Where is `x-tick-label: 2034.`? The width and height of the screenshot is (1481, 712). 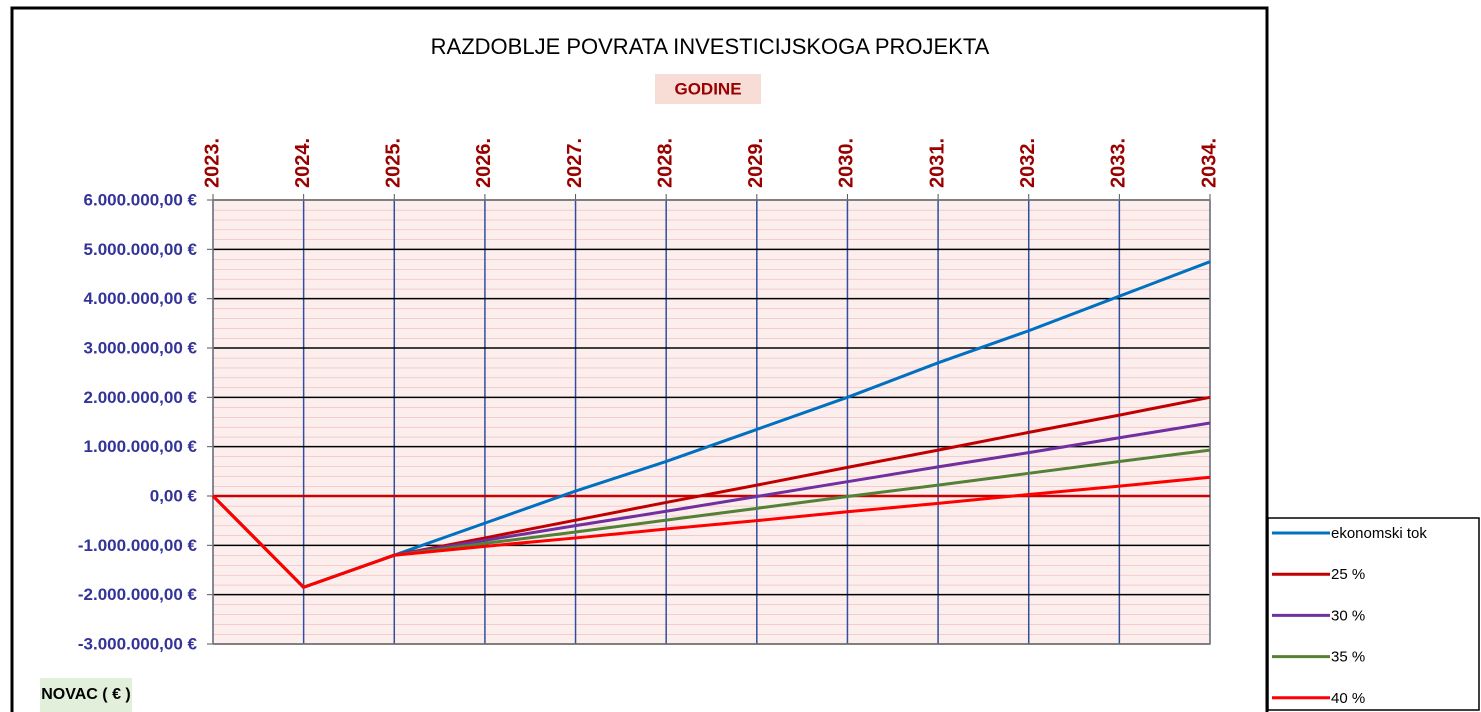
x-tick-label: 2034. is located at coordinates (1209, 163).